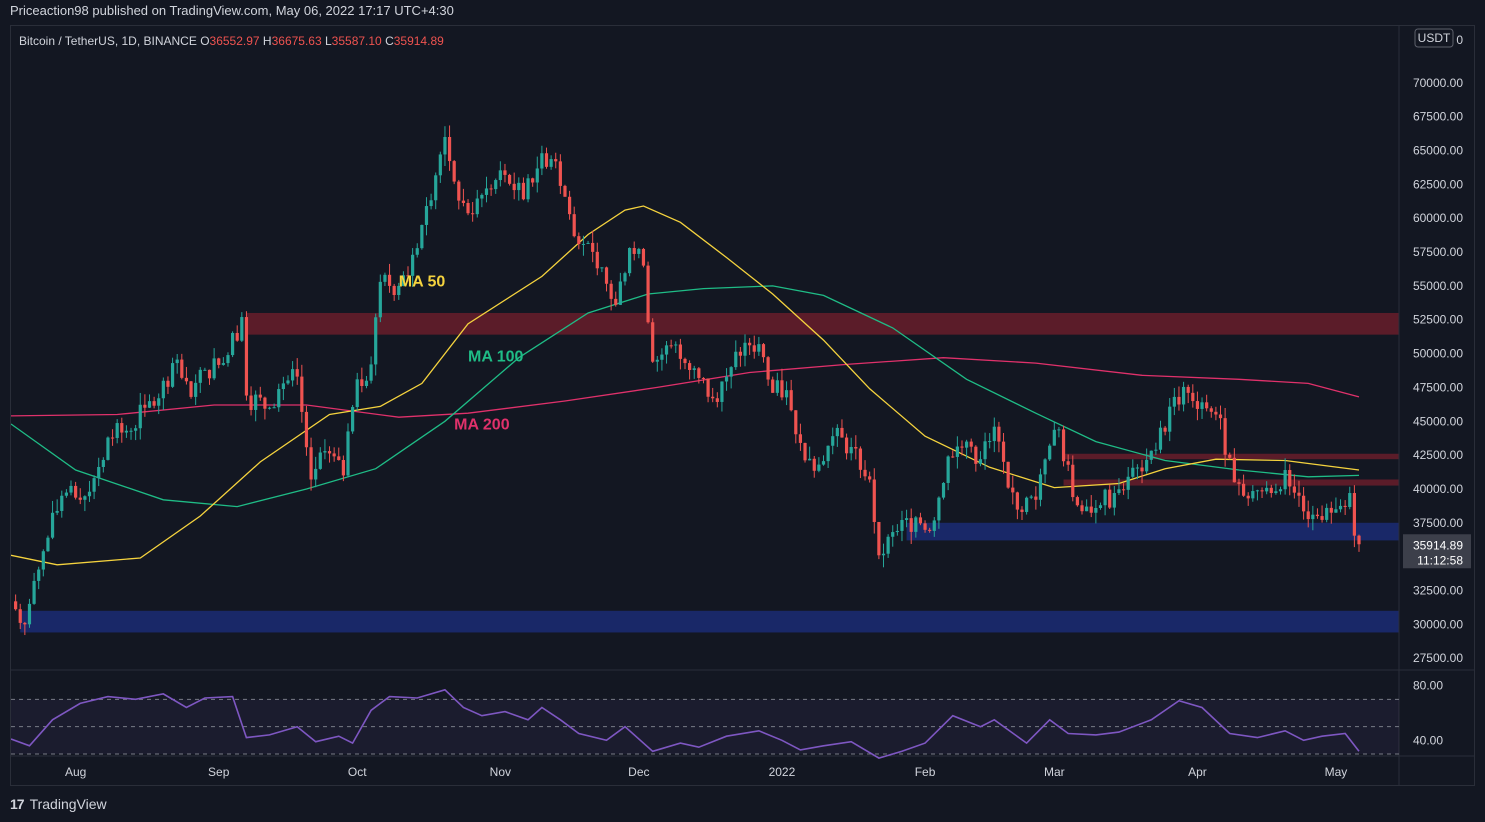 The height and width of the screenshot is (822, 1485). Describe the element at coordinates (298, 41) in the screenshot. I see `high-value: 36675.63` at that location.